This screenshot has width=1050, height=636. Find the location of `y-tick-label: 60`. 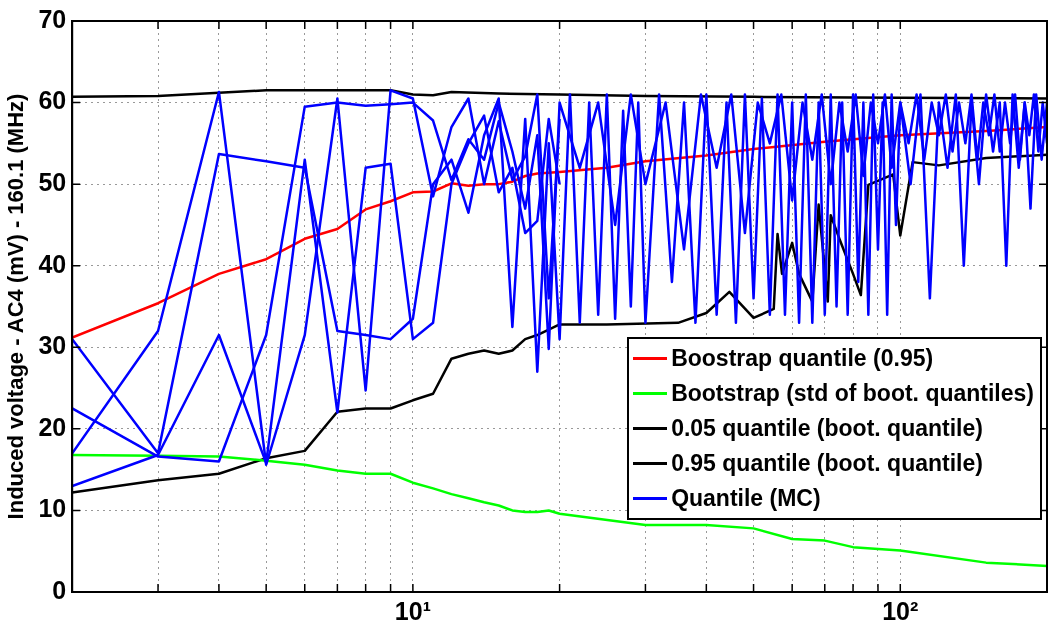

y-tick-label: 60 is located at coordinates (52, 100).